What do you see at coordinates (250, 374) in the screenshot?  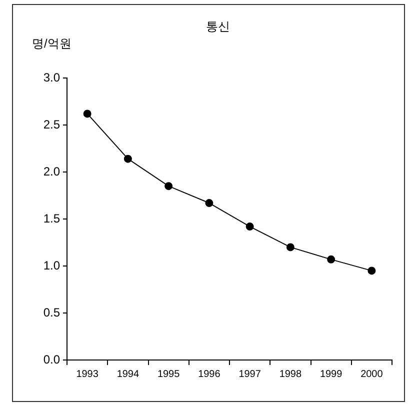 I see `x-tick-label: 1997` at bounding box center [250, 374].